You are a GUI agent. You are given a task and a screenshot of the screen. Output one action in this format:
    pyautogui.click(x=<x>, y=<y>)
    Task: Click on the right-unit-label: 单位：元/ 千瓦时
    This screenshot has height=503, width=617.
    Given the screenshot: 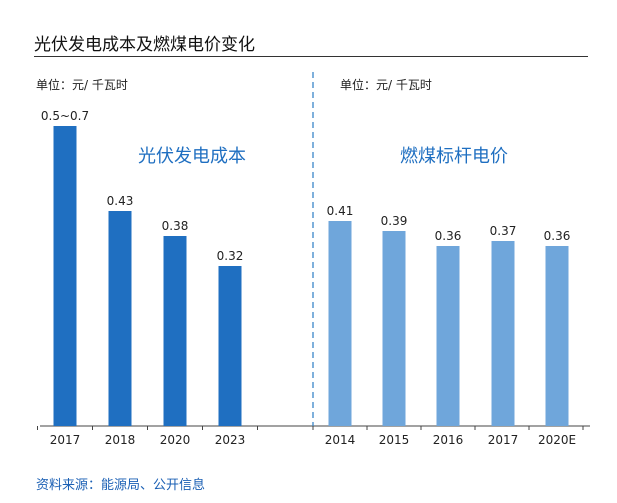 What is the action you would take?
    pyautogui.click(x=386, y=85)
    